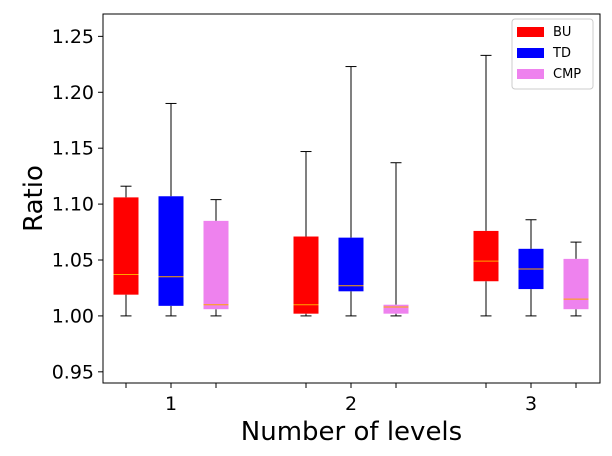 The width and height of the screenshot is (612, 456). I want to click on legend-swatch-td, so click(530, 53).